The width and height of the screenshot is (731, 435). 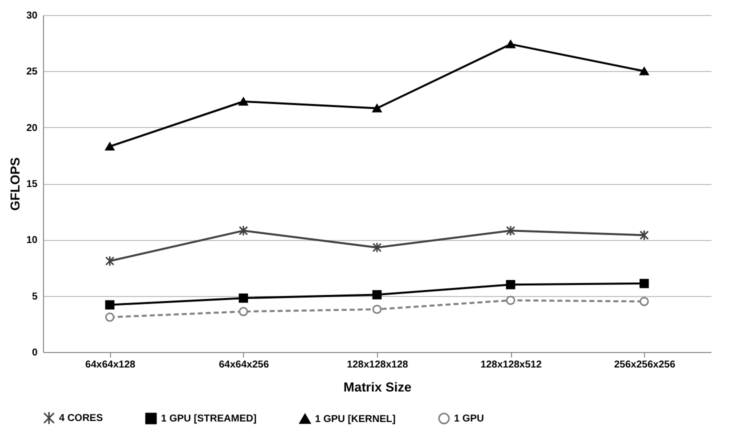 What do you see at coordinates (469, 419) in the screenshot?
I see `legend-label: 1 GPU` at bounding box center [469, 419].